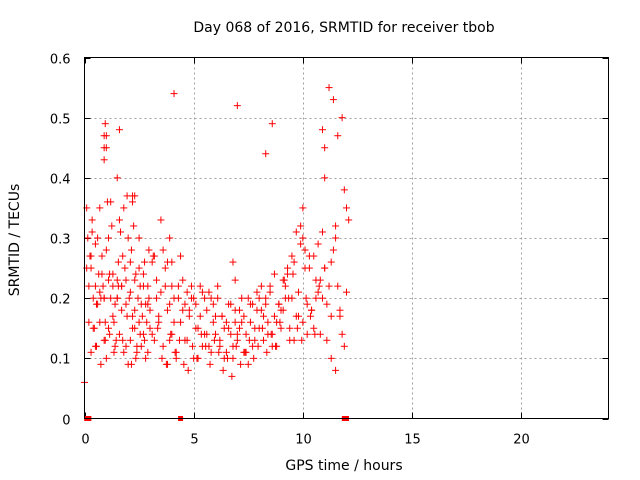  What do you see at coordinates (60, 300) in the screenshot?
I see `y-tick-label: 0.2` at bounding box center [60, 300].